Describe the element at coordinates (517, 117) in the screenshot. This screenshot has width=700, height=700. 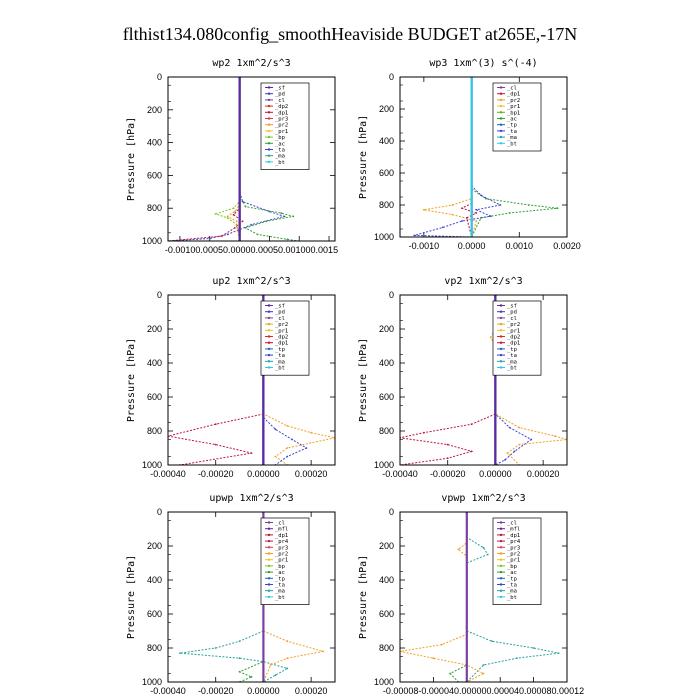
I see `wp3-legend: _cl_dp1_pr2_pr1_bp1_ac_tp_ta_ma_bt` at that location.